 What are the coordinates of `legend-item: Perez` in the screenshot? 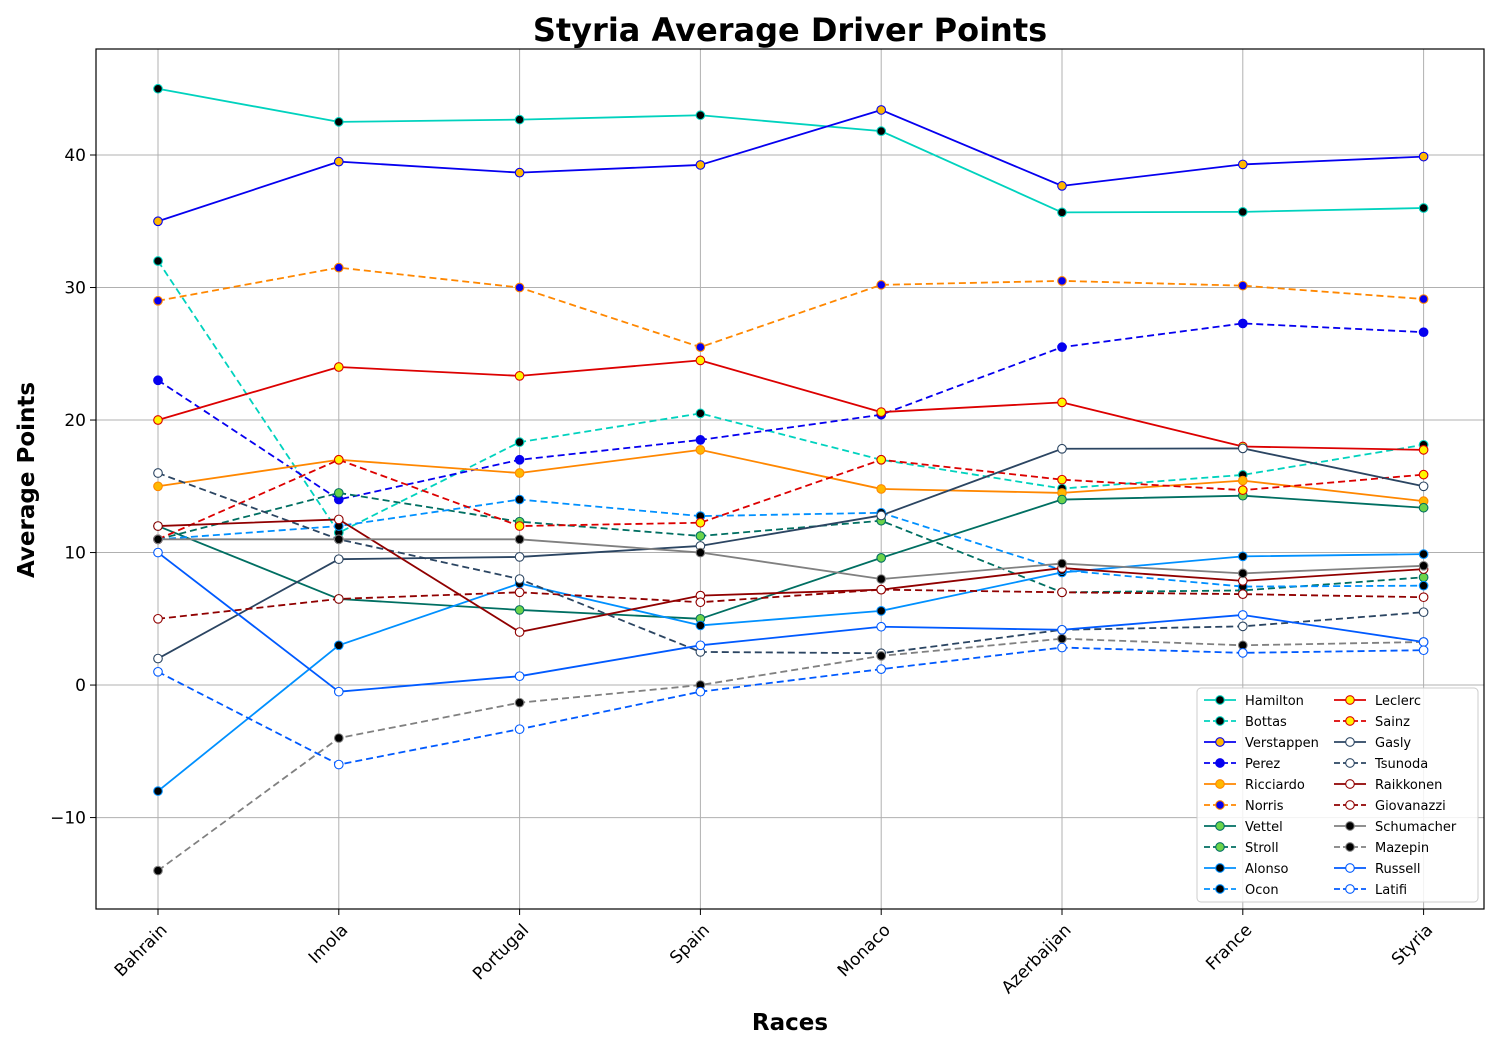 It's located at (1242, 764).